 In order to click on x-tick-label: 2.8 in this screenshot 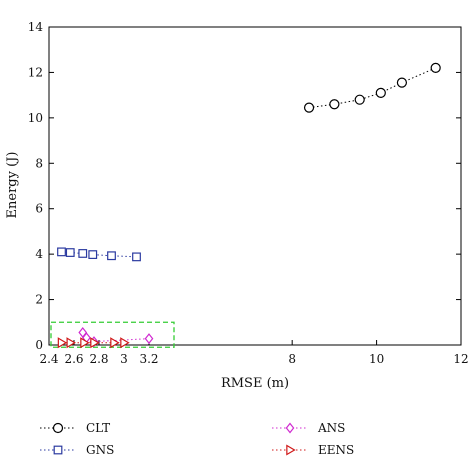, I will do `click(98, 359)`.